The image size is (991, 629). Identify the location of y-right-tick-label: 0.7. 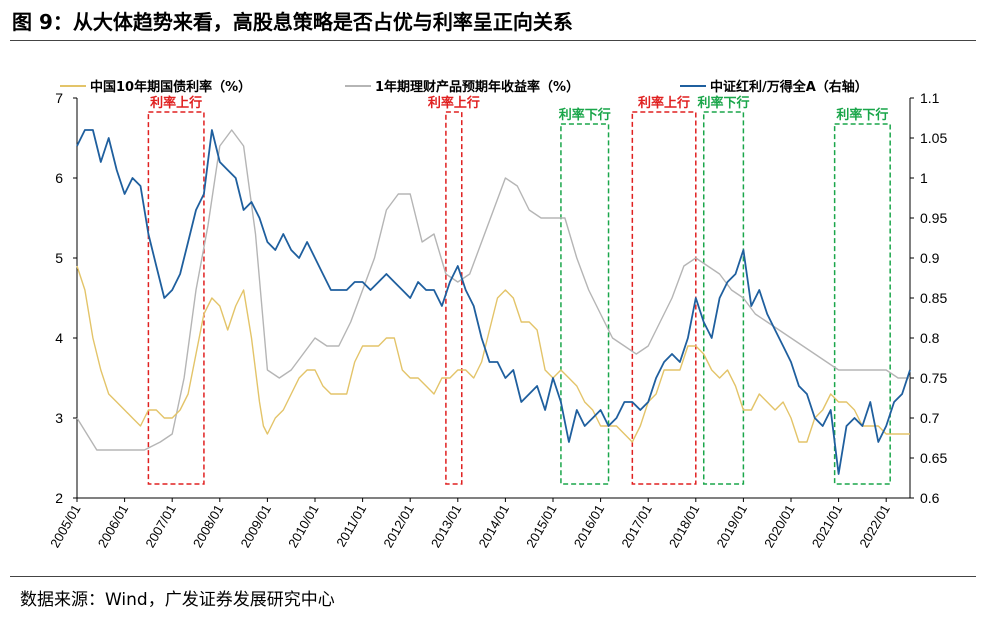
(930, 418).